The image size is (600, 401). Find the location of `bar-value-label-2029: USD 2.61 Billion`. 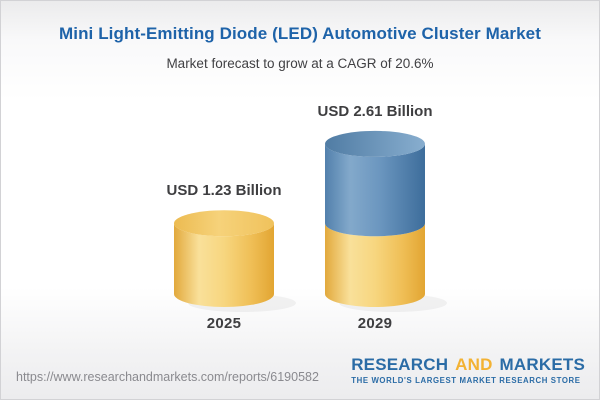

bar-value-label-2029: USD 2.61 Billion is located at coordinates (375, 111).